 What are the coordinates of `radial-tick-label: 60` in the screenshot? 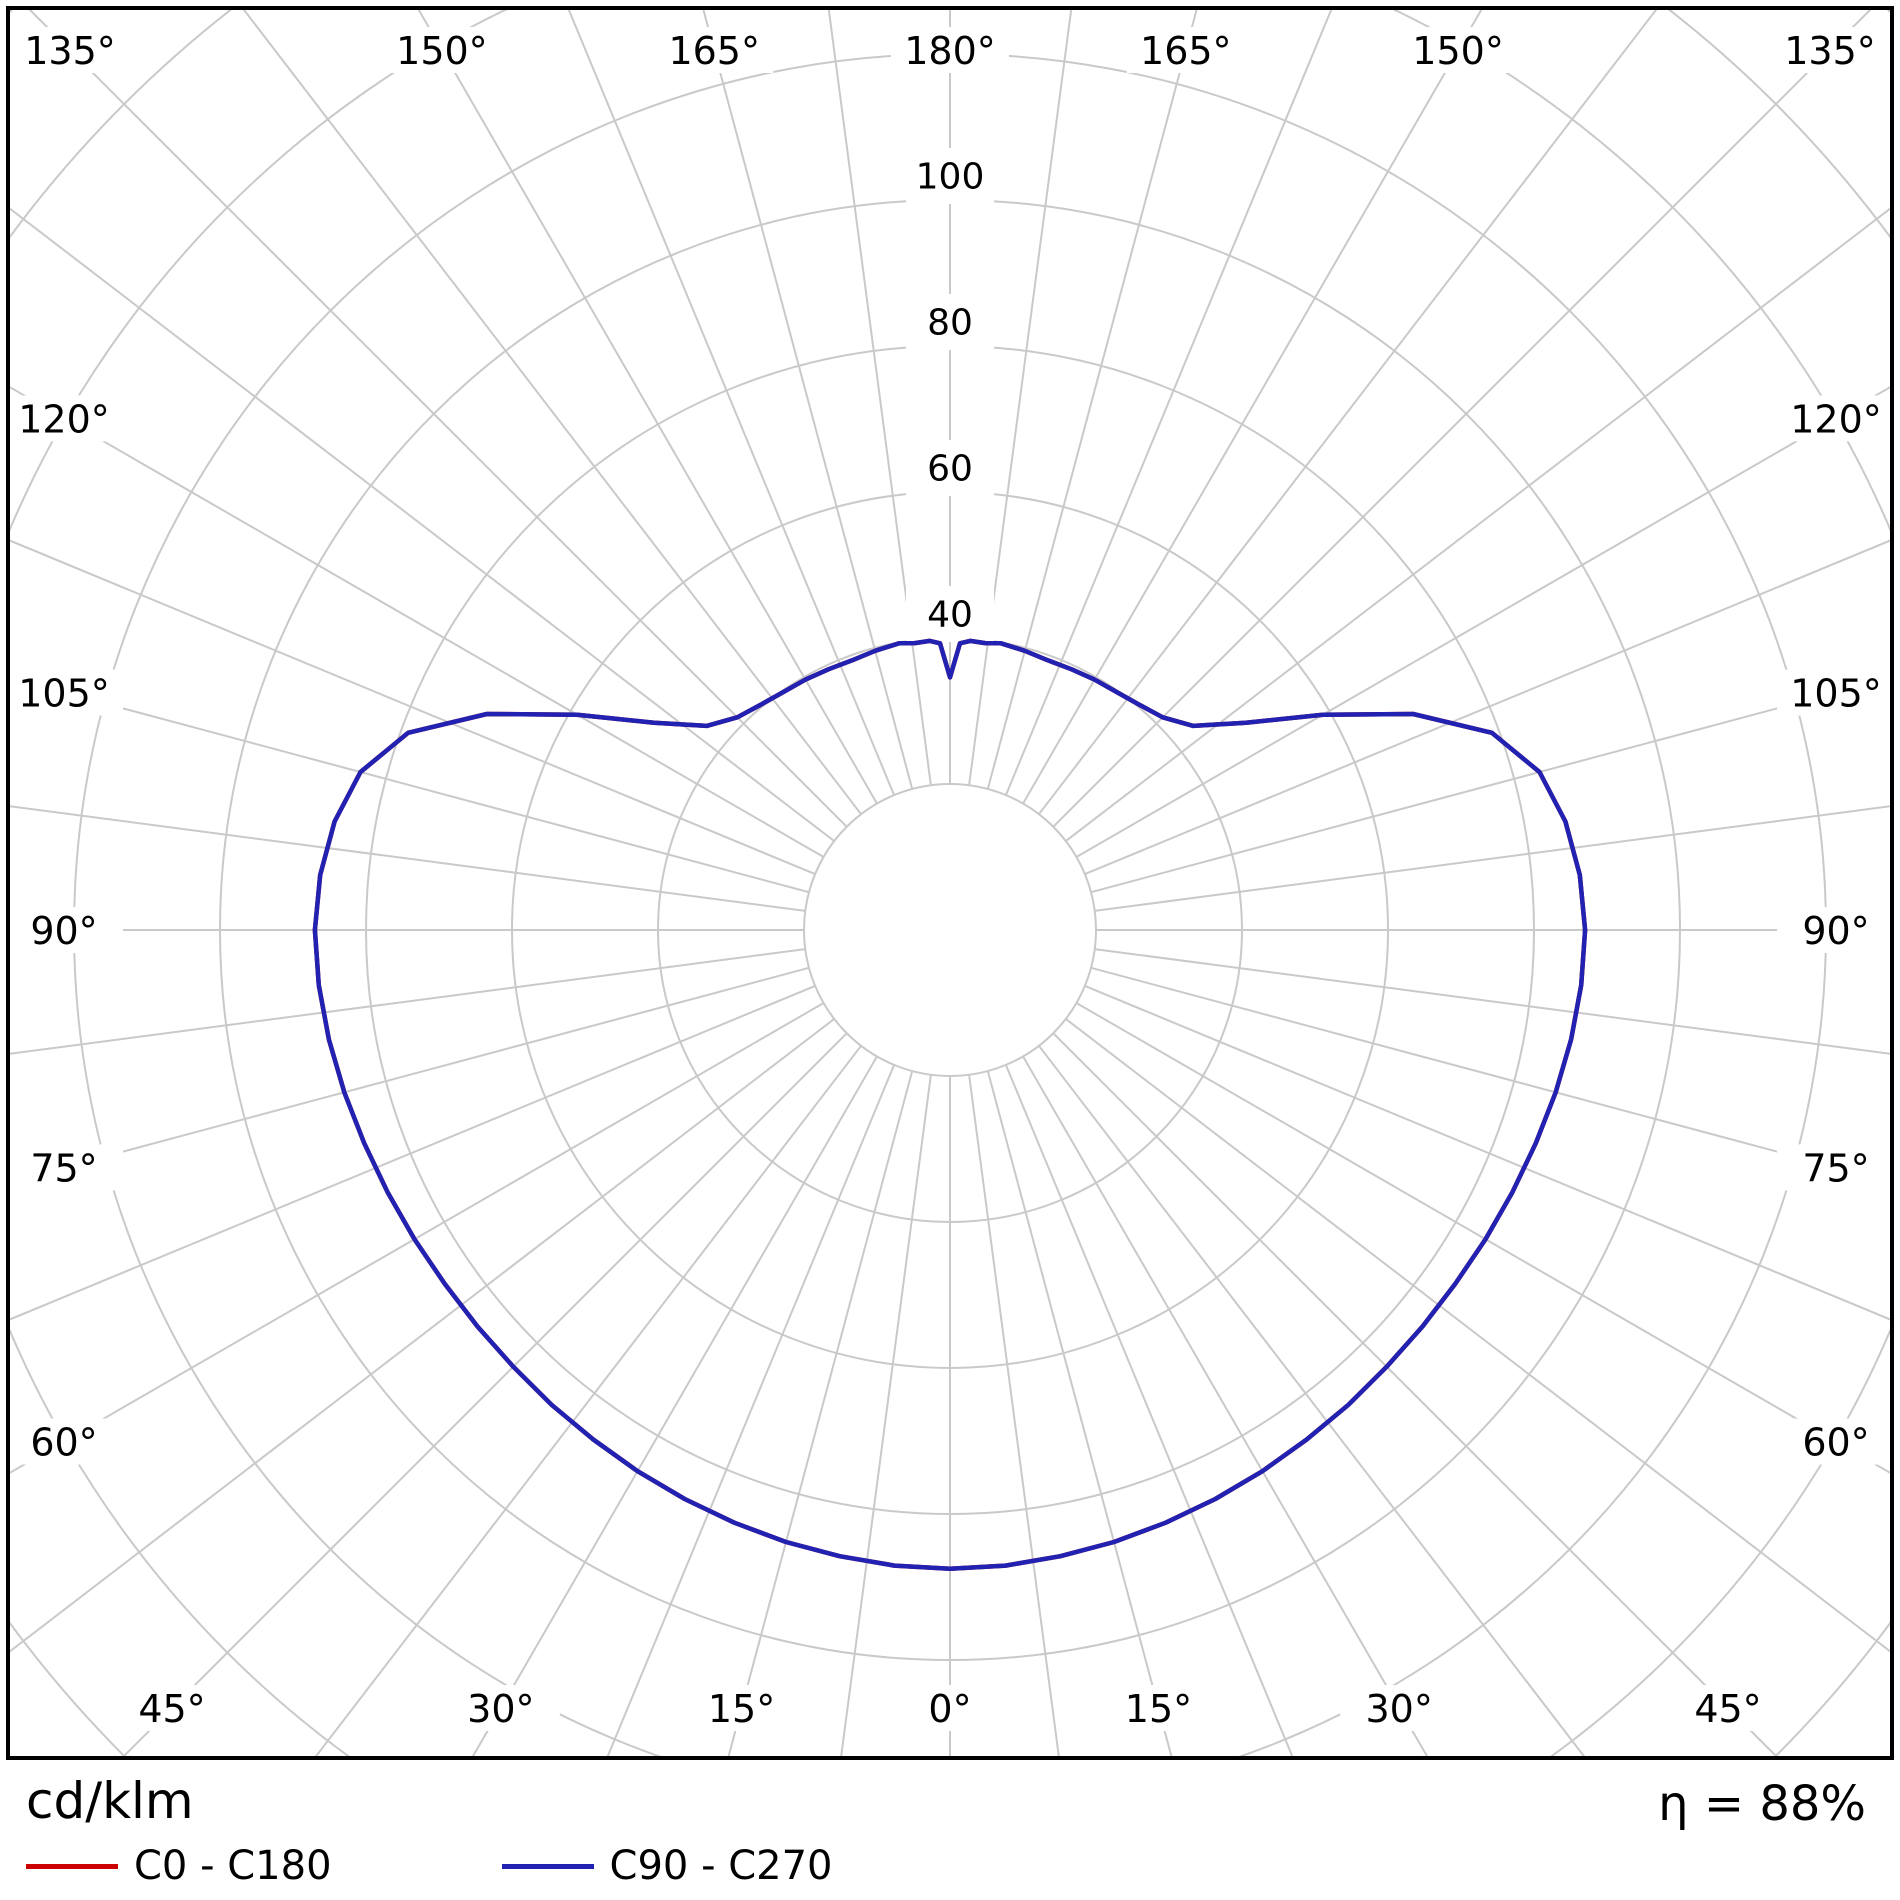 It's located at (950, 469).